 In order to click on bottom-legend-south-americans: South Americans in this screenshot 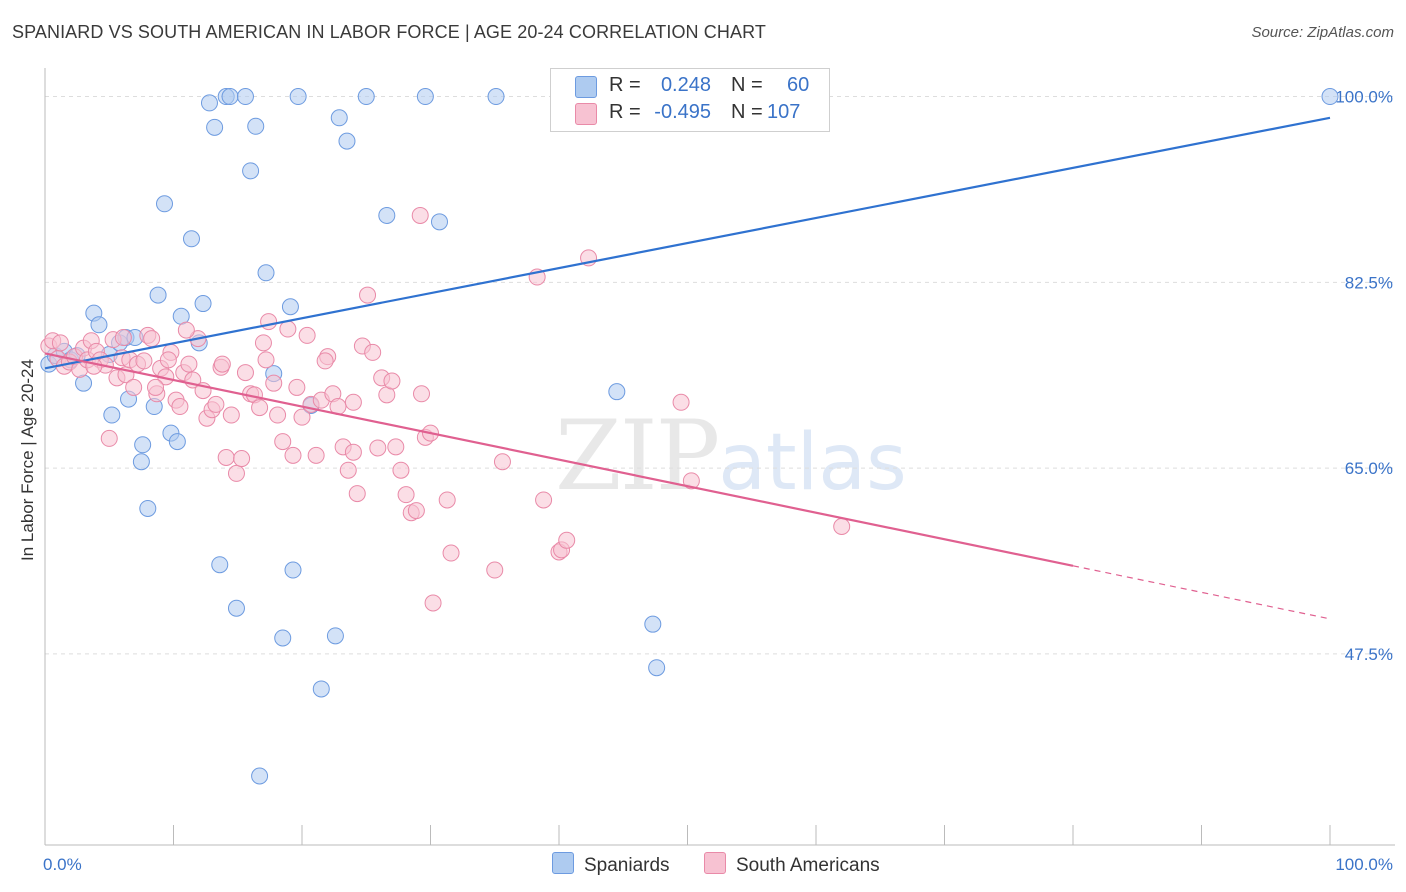, I will do `click(792, 864)`.